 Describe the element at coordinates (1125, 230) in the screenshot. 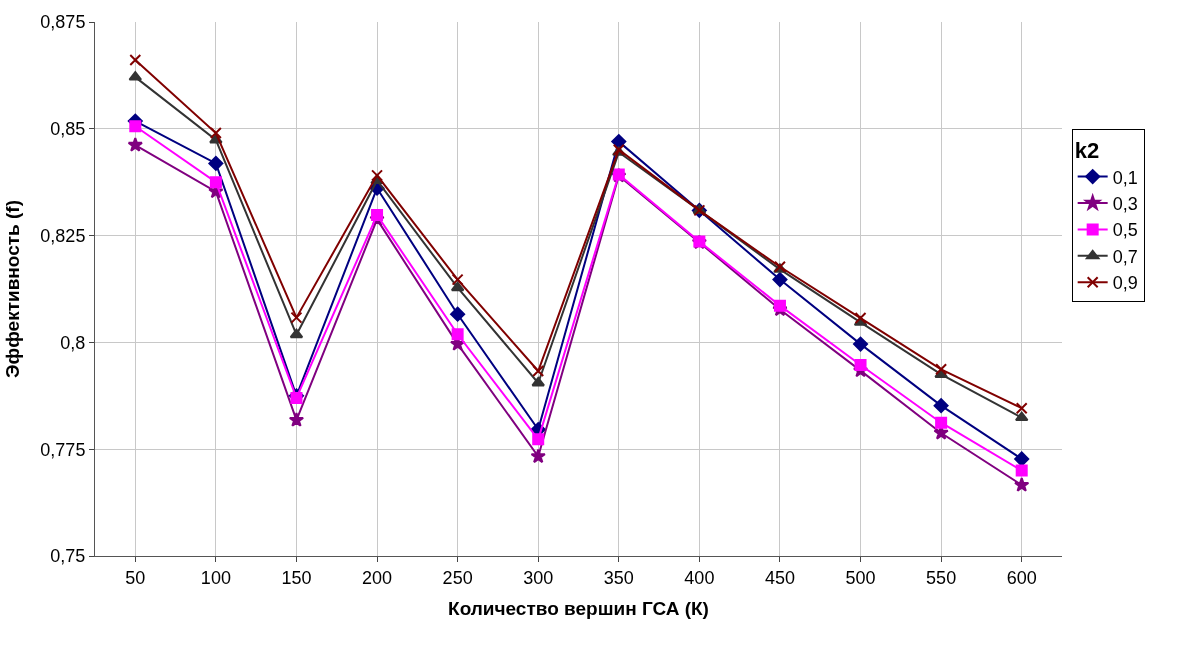

I see `legend-label: 0,5` at that location.